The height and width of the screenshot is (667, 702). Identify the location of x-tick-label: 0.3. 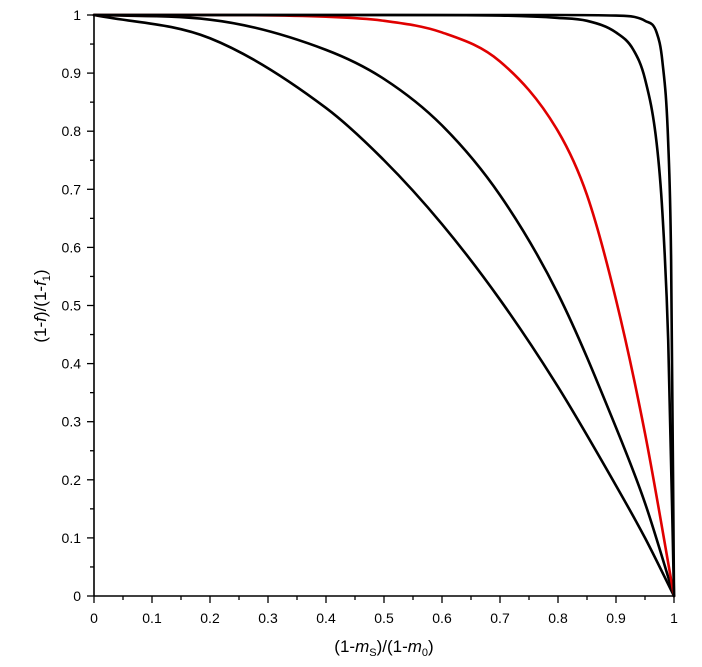
(268, 618).